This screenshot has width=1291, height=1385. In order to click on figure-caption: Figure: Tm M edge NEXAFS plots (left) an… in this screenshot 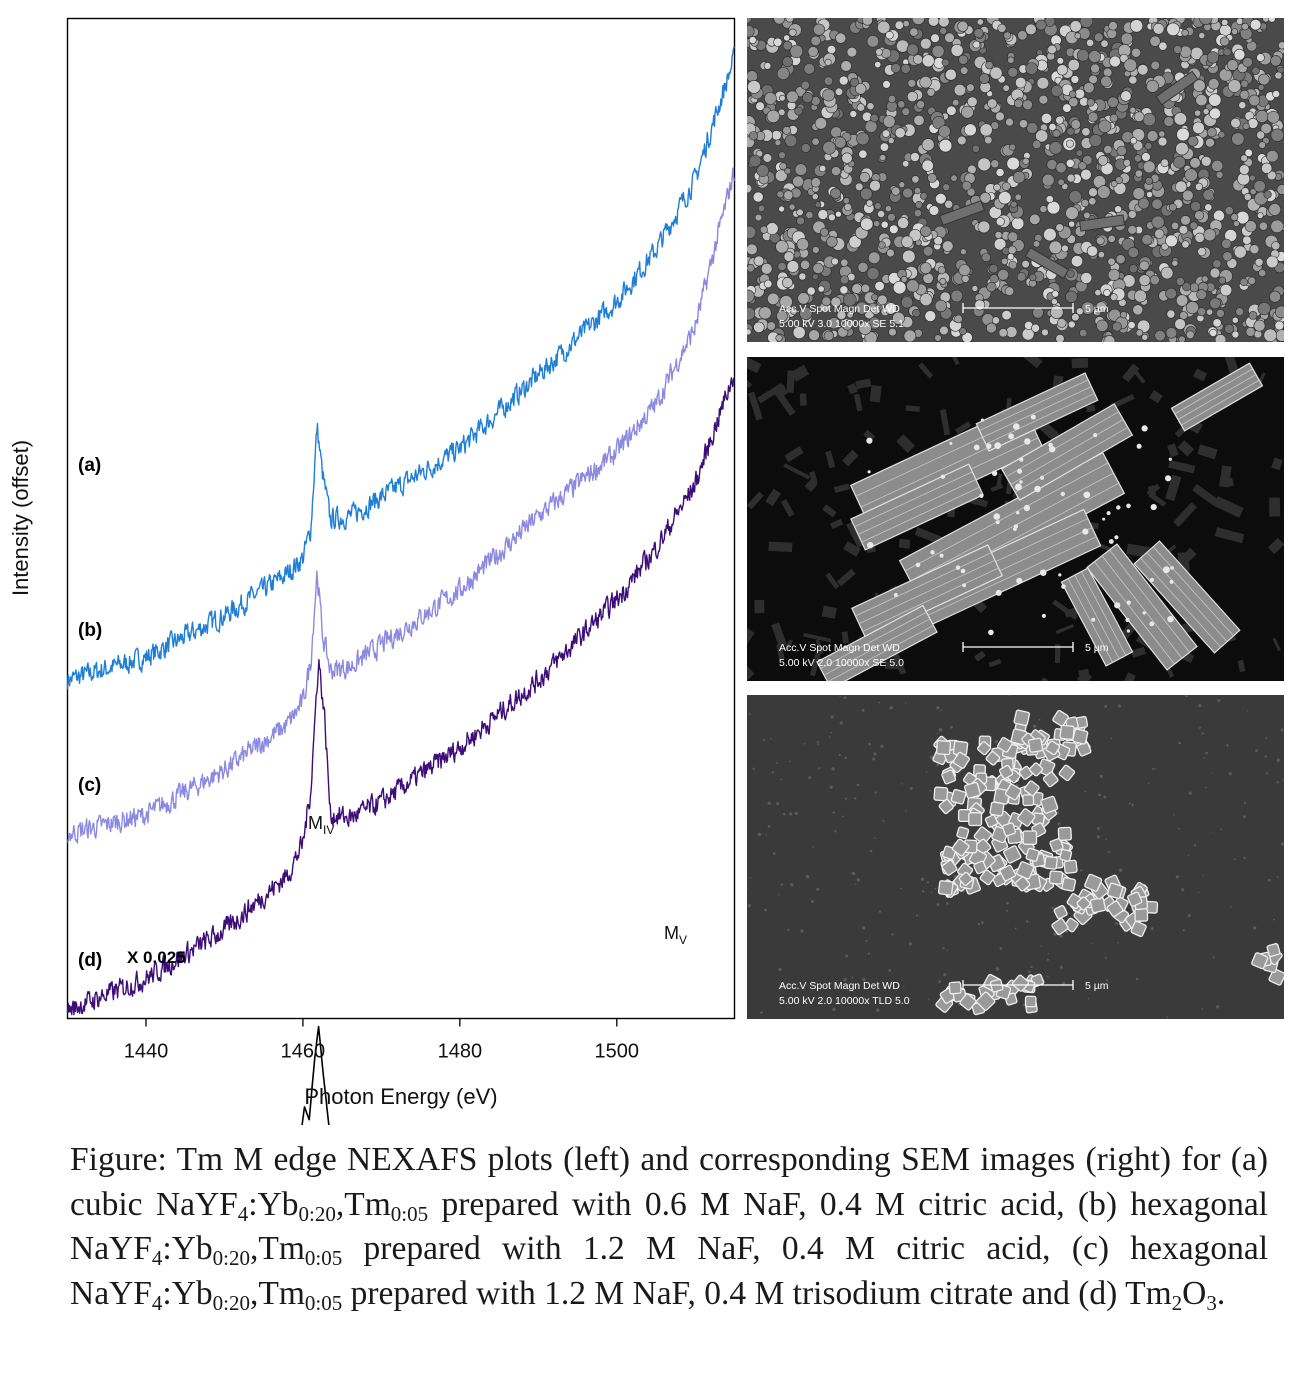, I will do `click(669, 1227)`.